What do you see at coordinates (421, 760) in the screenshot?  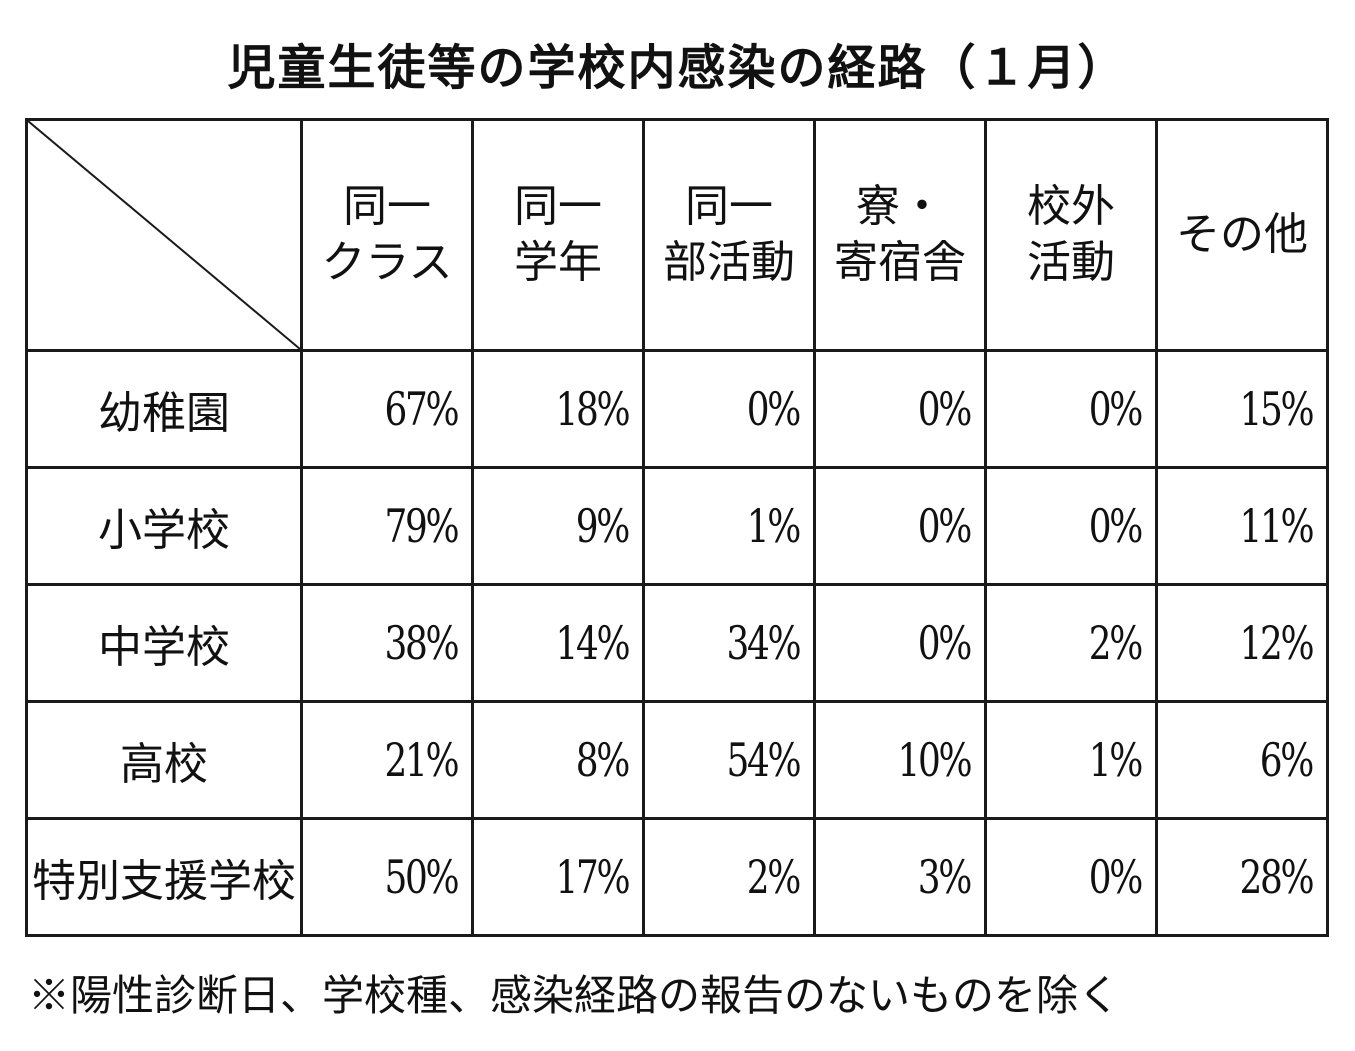 I see `cell-value: 21%` at bounding box center [421, 760].